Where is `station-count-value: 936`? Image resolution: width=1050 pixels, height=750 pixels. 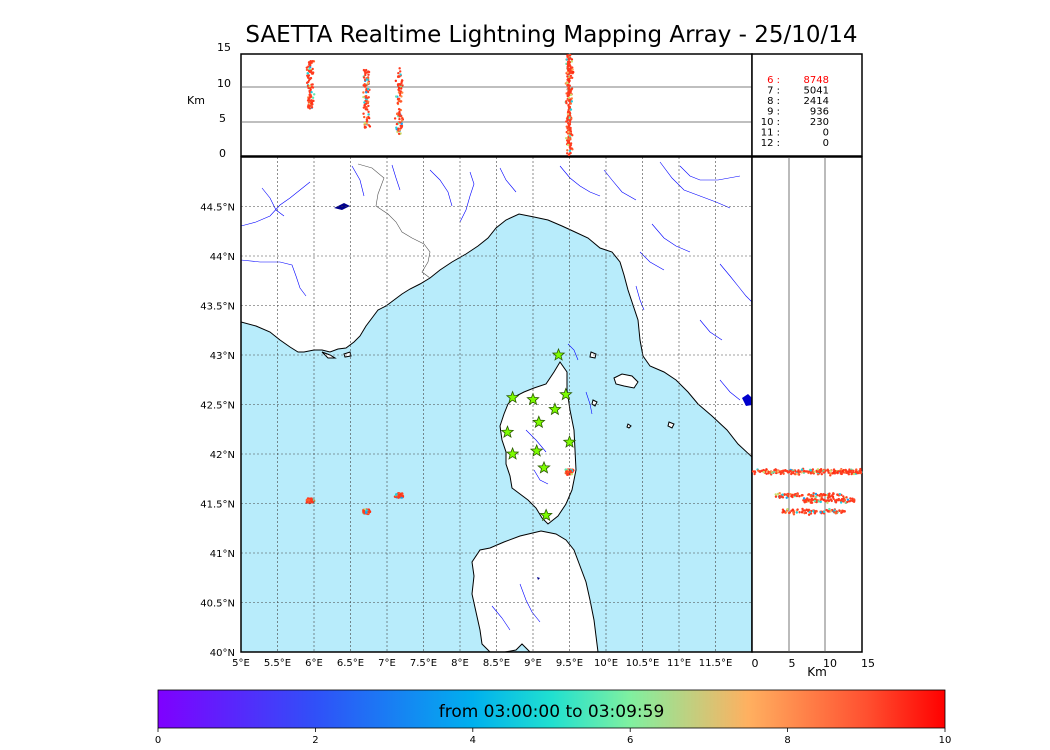 station-count-value: 936 is located at coordinates (819, 112).